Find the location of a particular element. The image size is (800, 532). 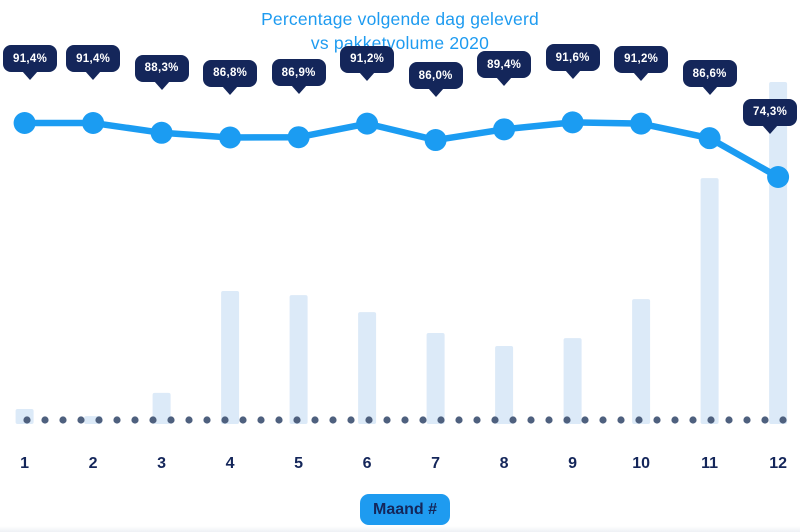

page-bottom-edge is located at coordinates (400, 529).